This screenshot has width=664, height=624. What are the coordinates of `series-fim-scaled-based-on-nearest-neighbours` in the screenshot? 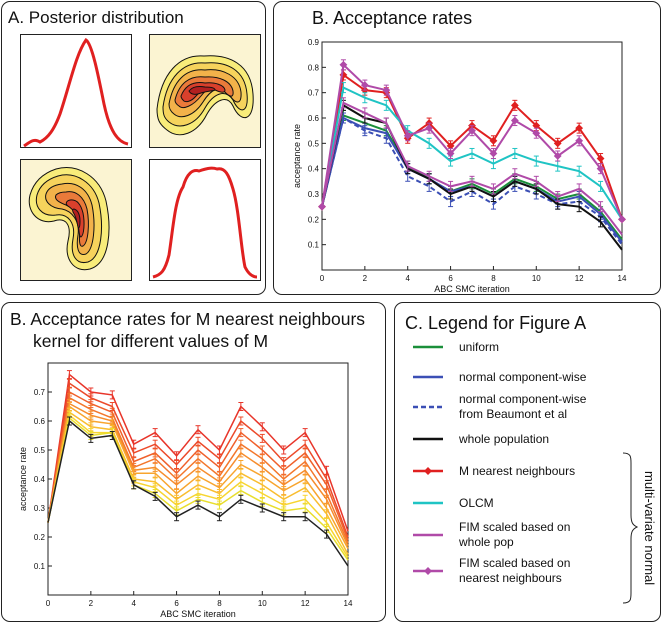 It's located at (472, 141).